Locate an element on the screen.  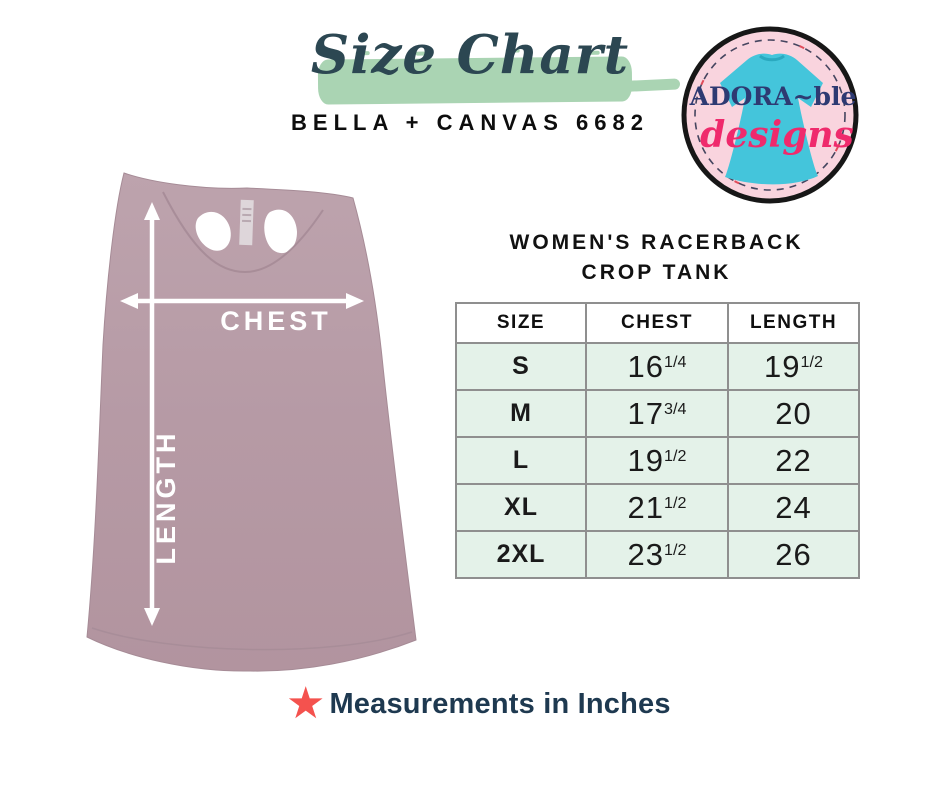
size-table-header-row: SIZE CHEST LENGTH is located at coordinates (657, 323).